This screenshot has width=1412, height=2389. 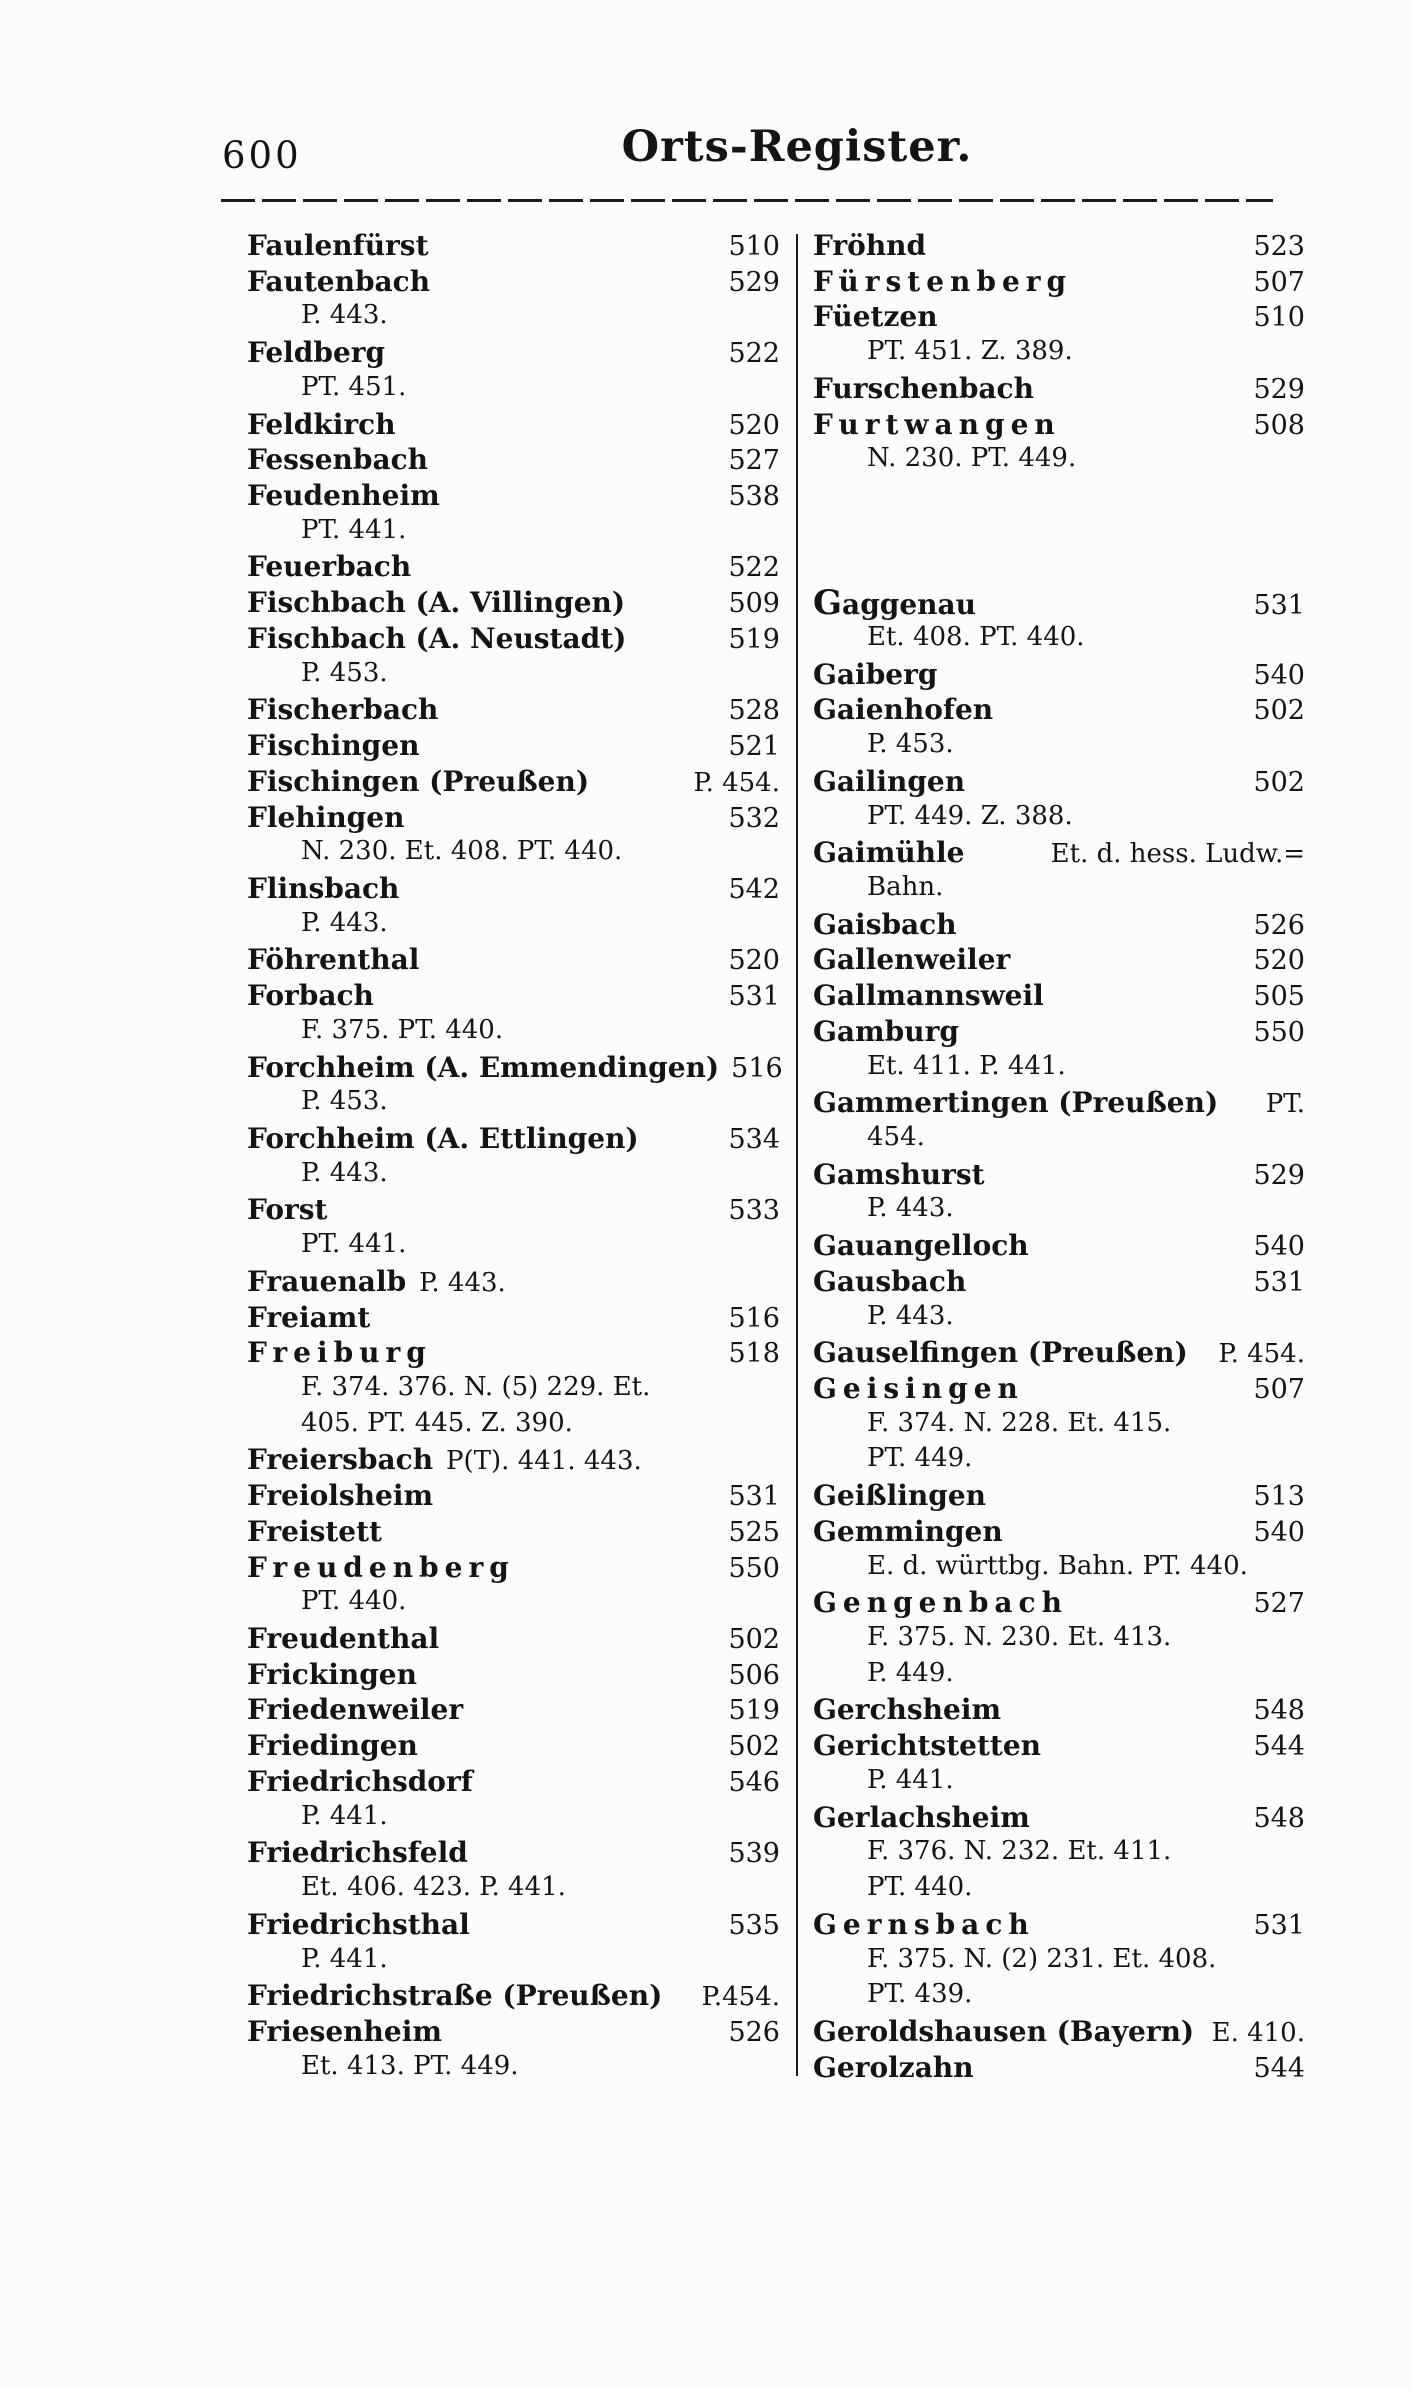 I want to click on index-entry-row: Fröhnd 523, so click(x=1059, y=247).